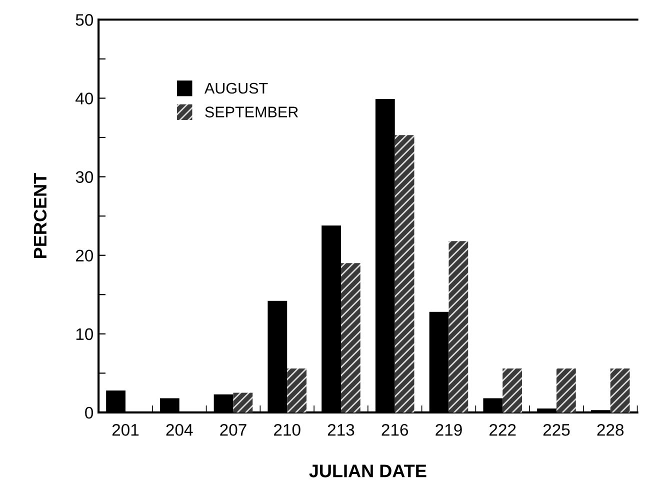 Image resolution: width=657 pixels, height=491 pixels. Describe the element at coordinates (85, 98) in the screenshot. I see `y-tick-label: 40` at that location.